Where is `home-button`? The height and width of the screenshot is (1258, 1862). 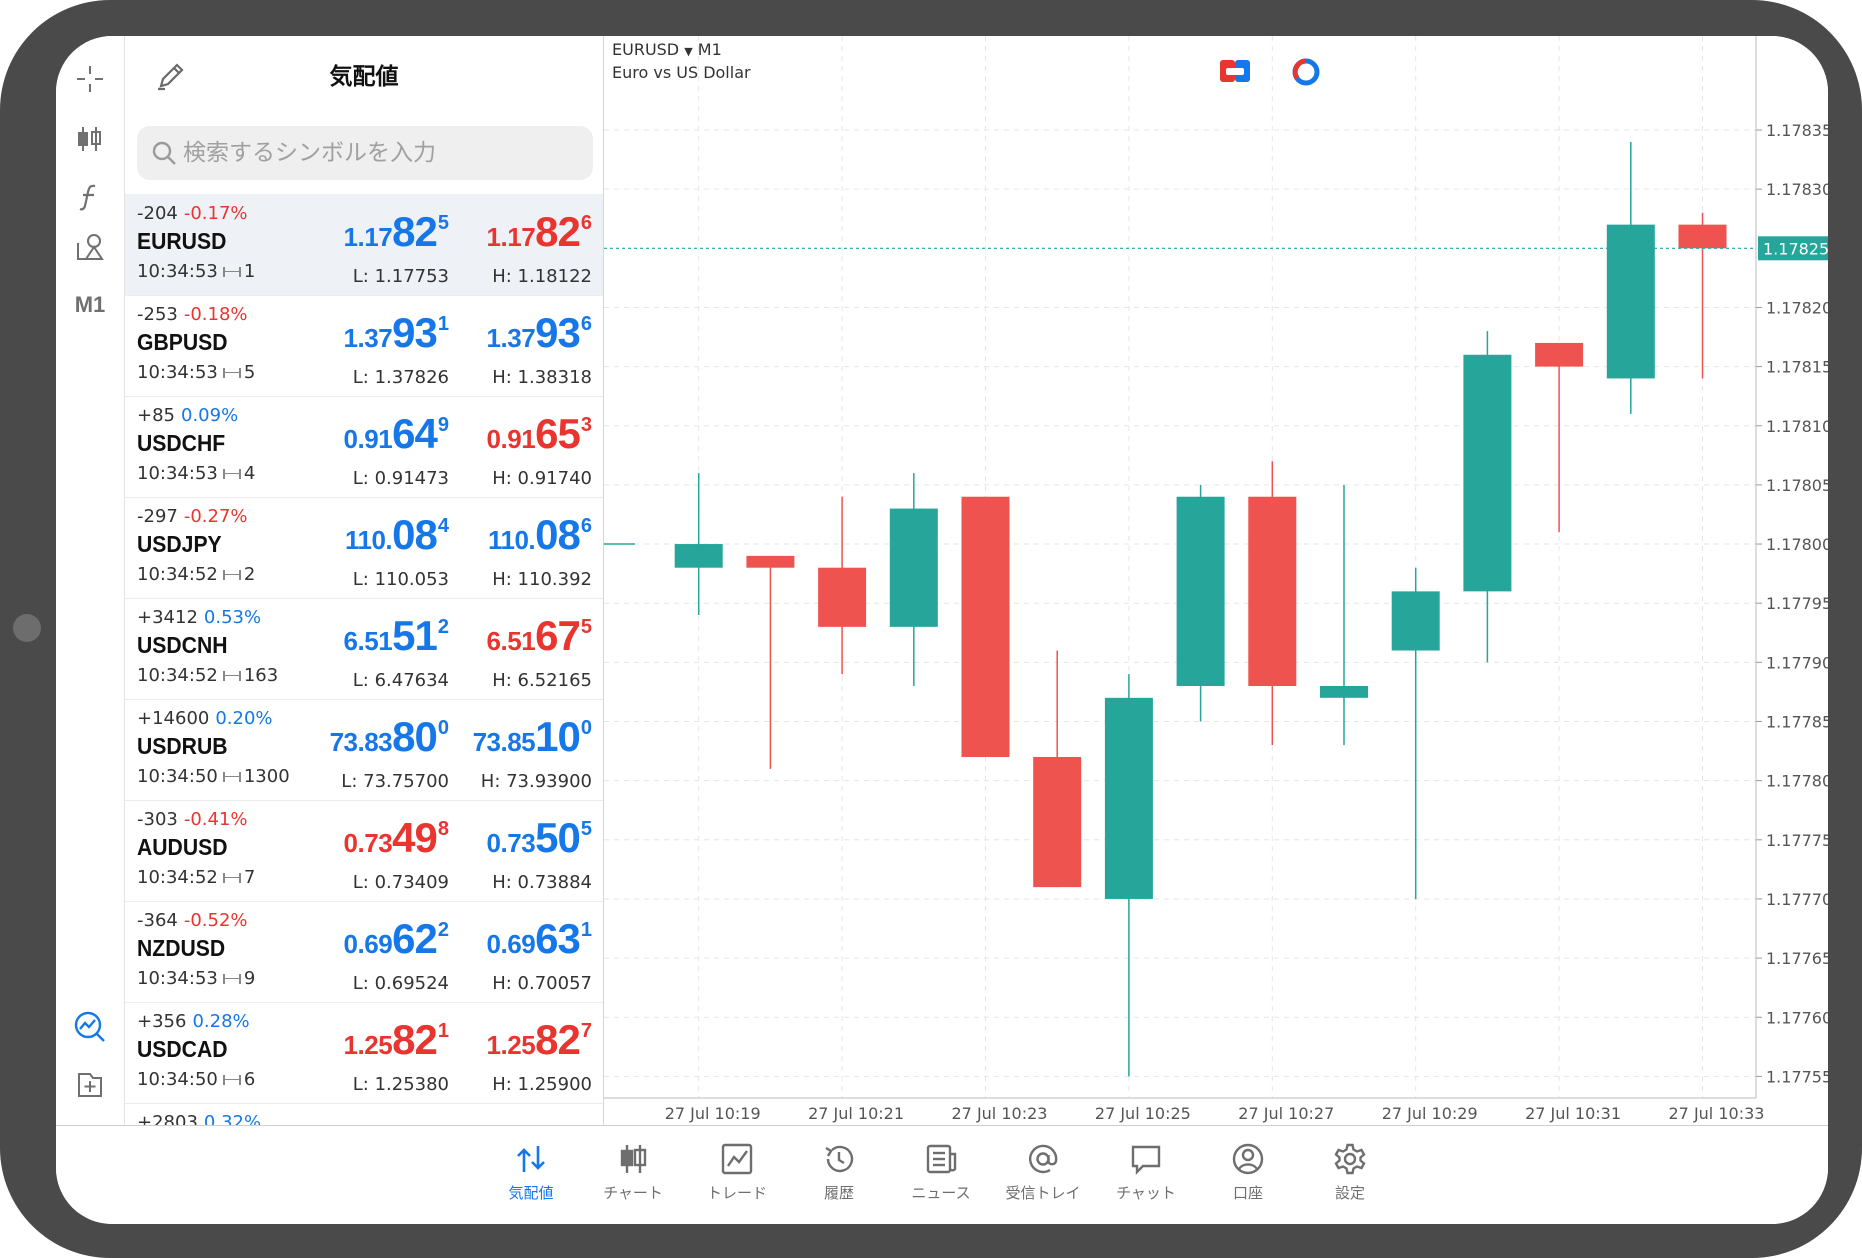 home-button is located at coordinates (27, 628).